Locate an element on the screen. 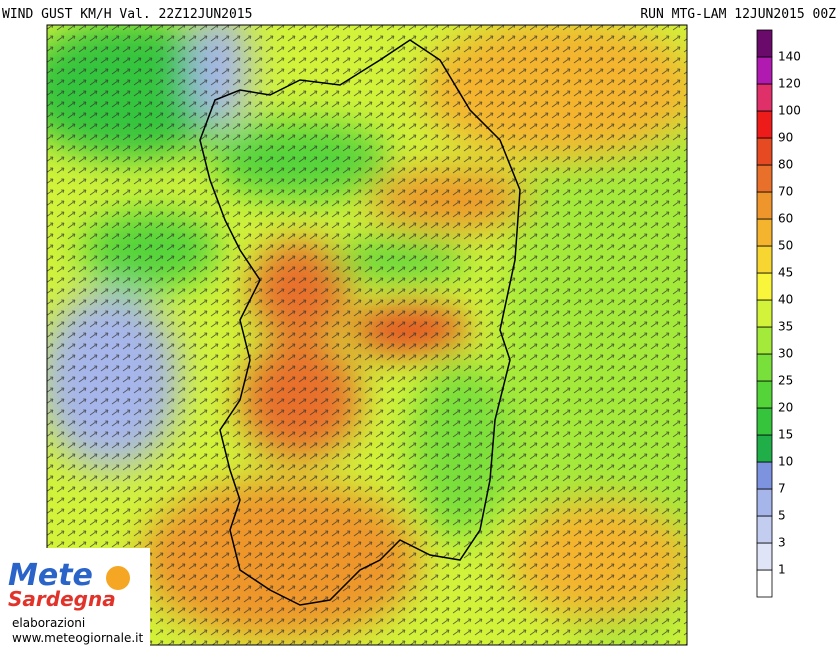  logo-caption: elaborazioni is located at coordinates (48, 623).